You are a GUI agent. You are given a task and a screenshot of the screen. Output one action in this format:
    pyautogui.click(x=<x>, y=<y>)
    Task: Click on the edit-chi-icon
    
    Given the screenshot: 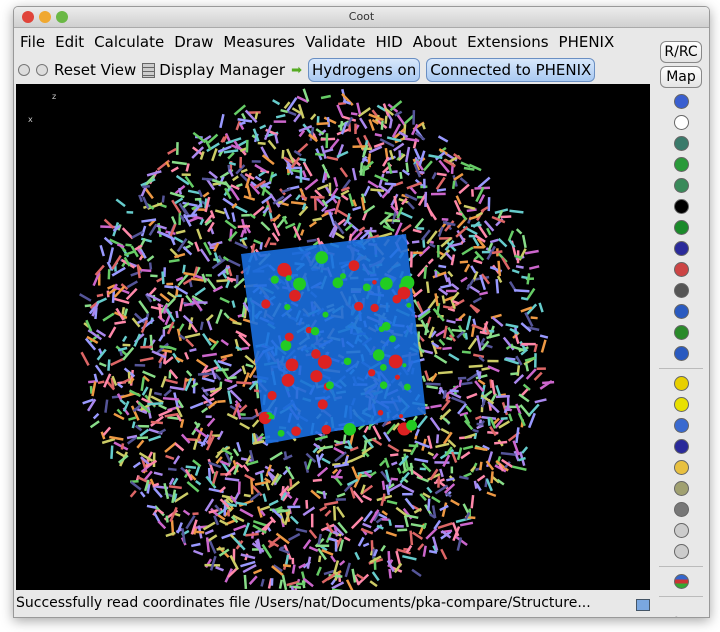 What is the action you would take?
    pyautogui.click(x=681, y=311)
    